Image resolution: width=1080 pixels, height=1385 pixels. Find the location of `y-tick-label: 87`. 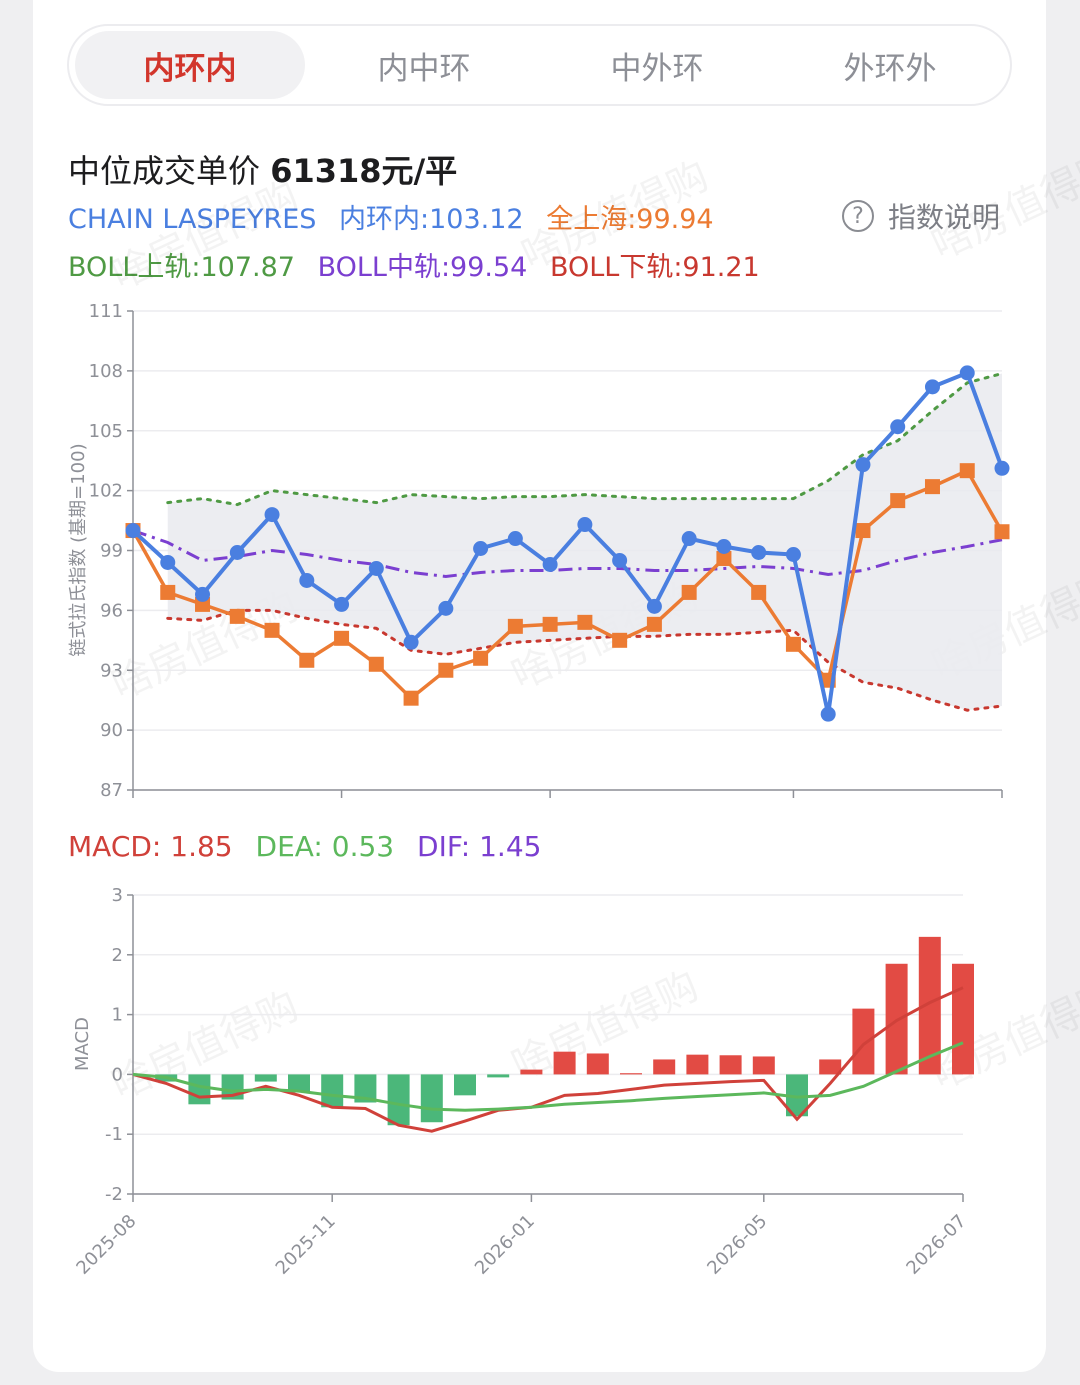

y-tick-label: 87 is located at coordinates (111, 790).